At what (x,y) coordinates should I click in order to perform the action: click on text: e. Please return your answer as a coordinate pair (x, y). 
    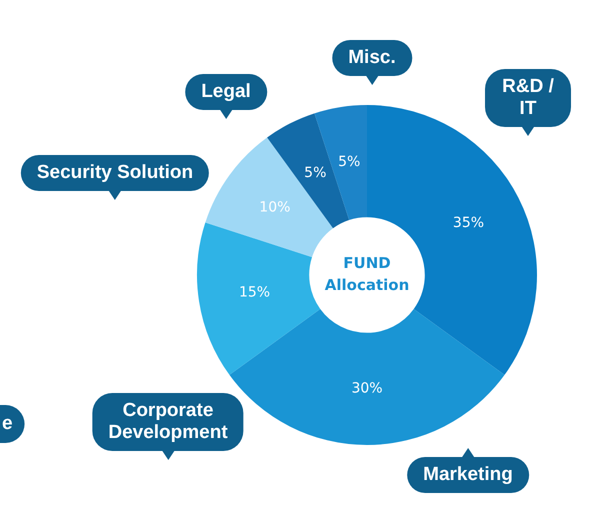
    Looking at the image, I should click on (7, 423).